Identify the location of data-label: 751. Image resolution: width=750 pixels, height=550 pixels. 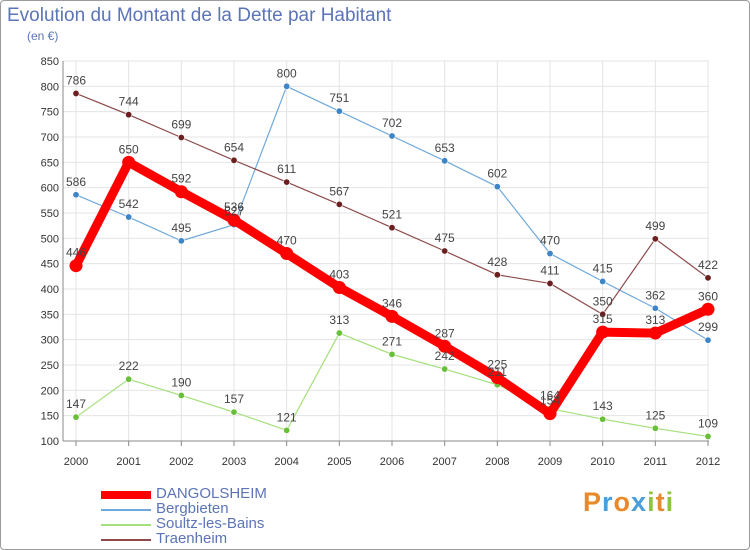
(339, 98).